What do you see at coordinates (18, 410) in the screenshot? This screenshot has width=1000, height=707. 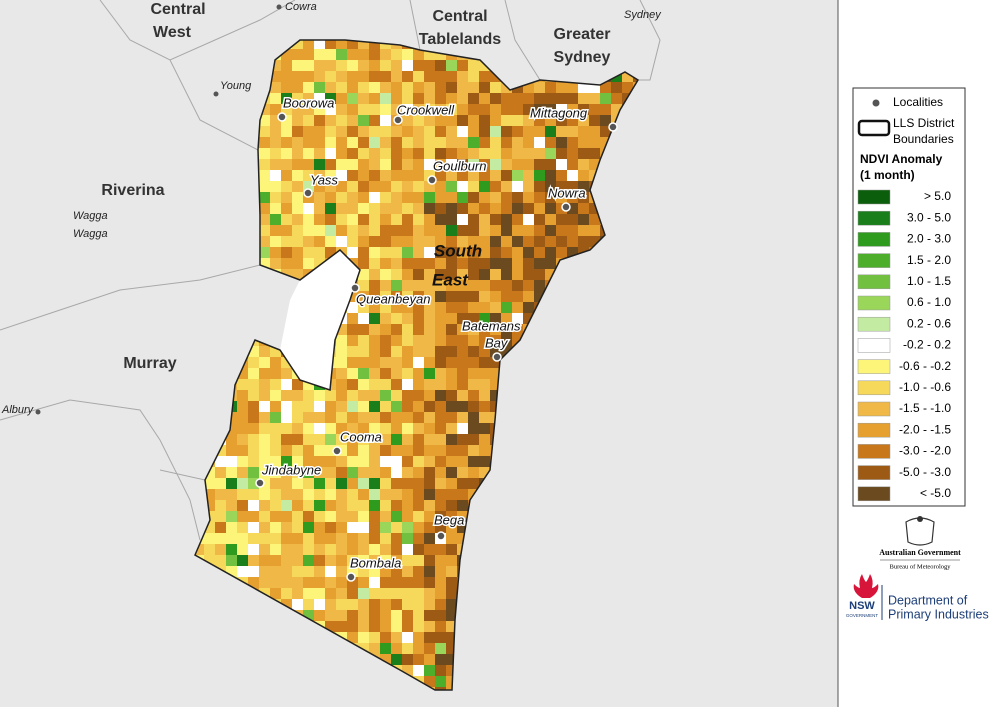 I see `place-label: Albury` at bounding box center [18, 410].